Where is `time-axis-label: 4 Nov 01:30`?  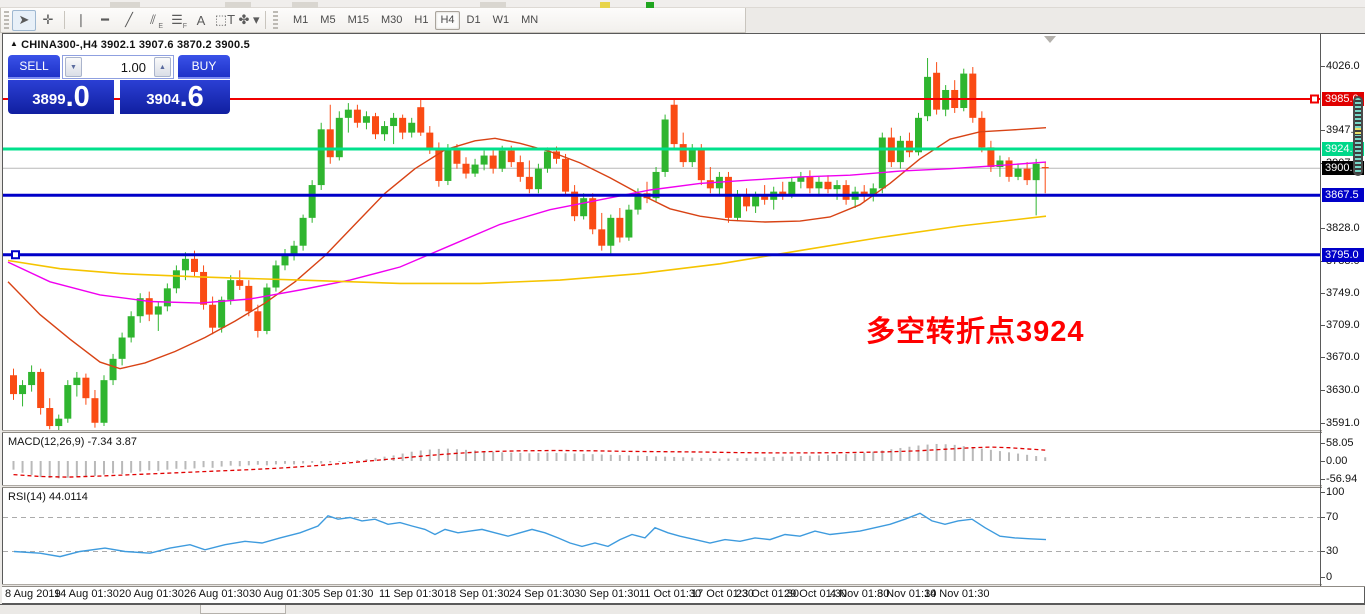
time-axis-label: 4 Nov 01:30 is located at coordinates (860, 594).